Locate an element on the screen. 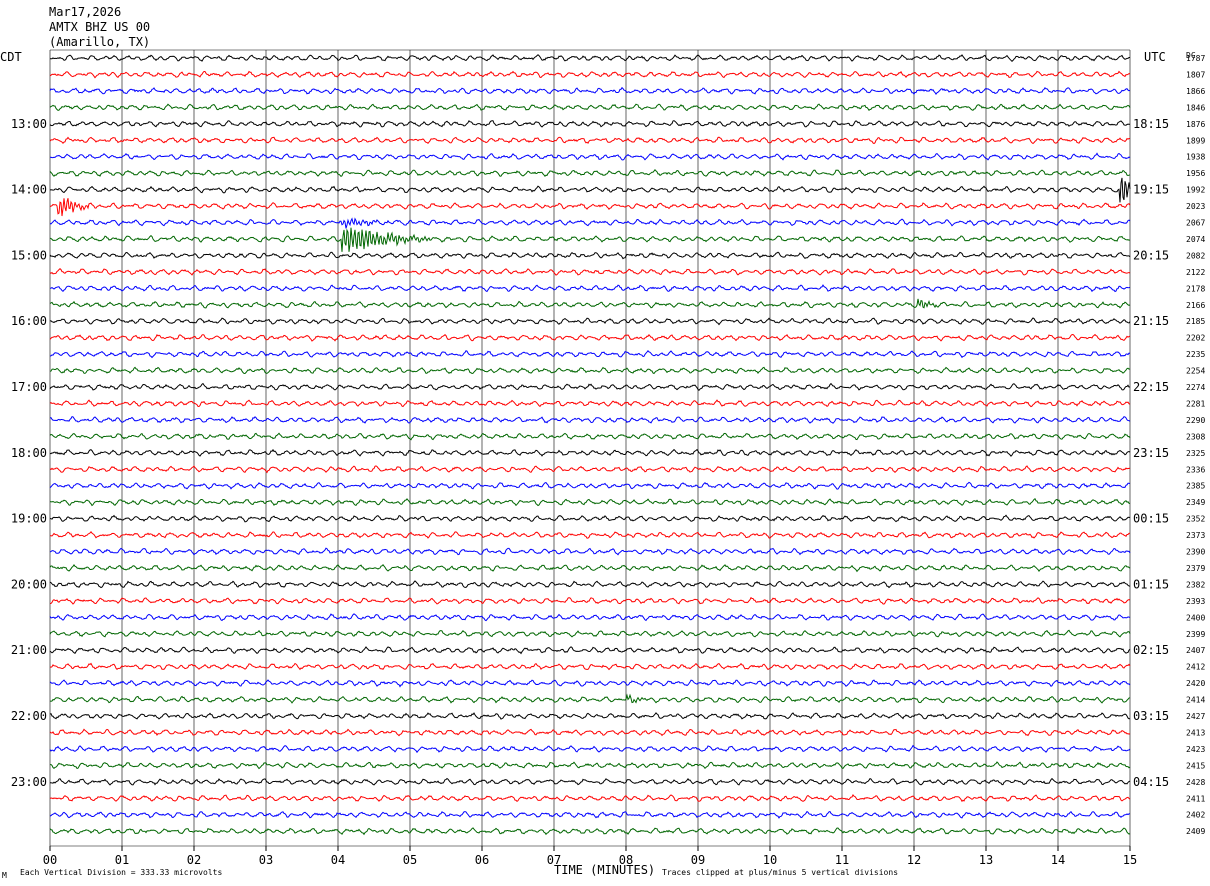  dc-offset-label: 2202 is located at coordinates (1195, 338).